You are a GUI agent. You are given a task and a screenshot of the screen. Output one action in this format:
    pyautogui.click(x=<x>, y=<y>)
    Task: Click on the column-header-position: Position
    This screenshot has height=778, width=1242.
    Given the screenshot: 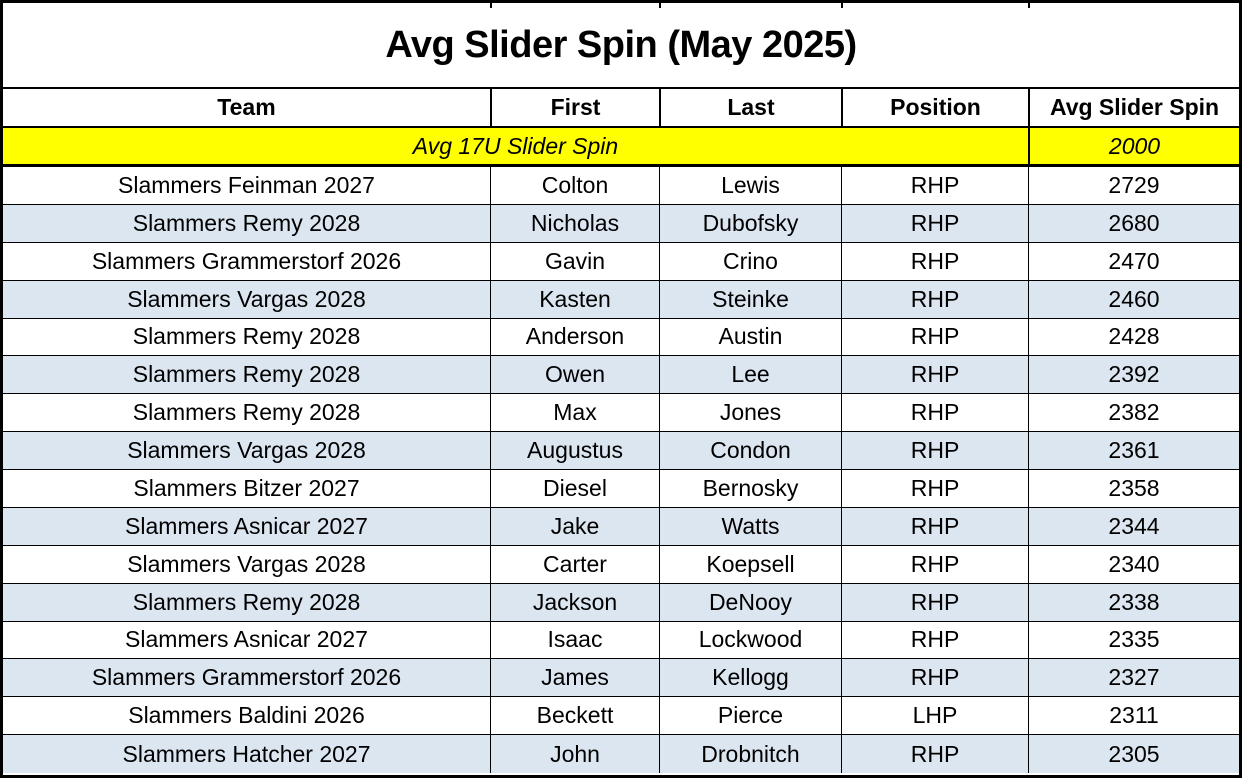 What is the action you would take?
    pyautogui.click(x=934, y=107)
    